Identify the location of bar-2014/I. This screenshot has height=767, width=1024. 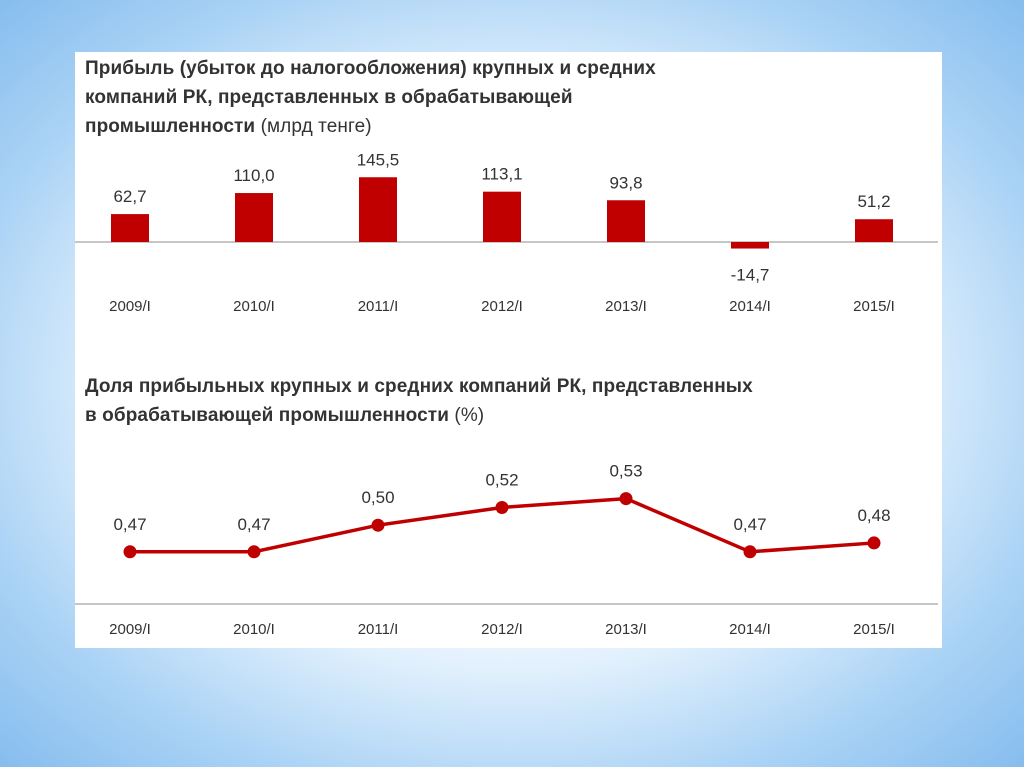
(750, 245).